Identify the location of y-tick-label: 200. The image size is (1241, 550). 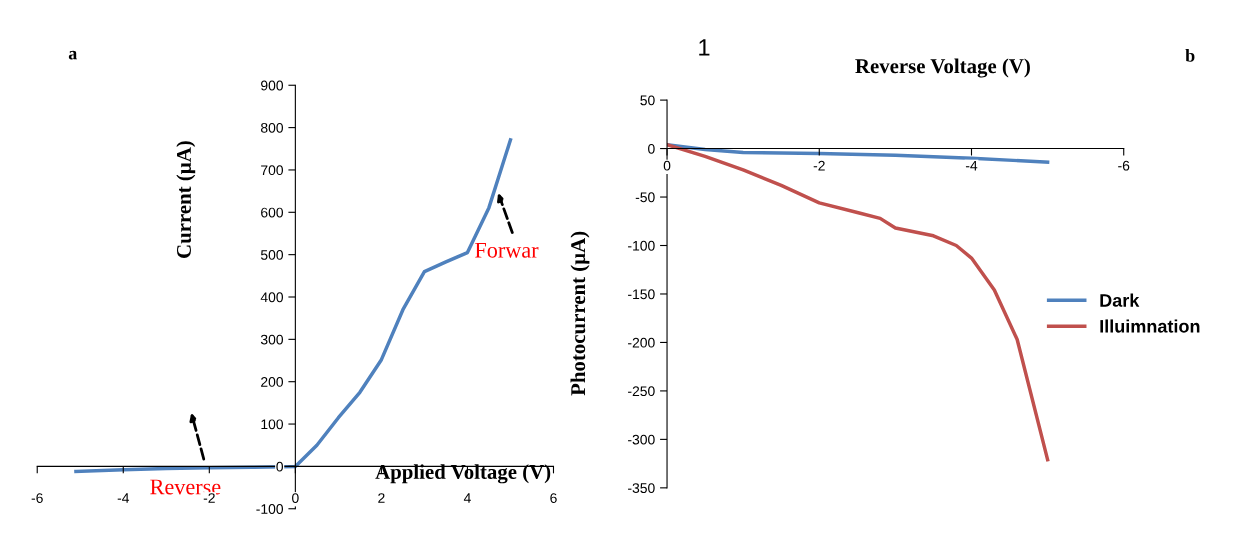
(272, 382).